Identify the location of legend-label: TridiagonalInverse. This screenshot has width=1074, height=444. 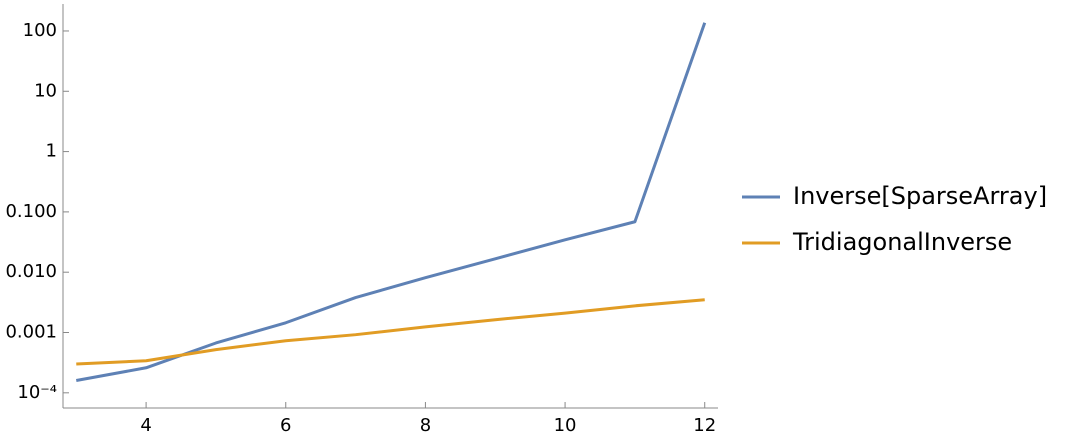
(902, 242).